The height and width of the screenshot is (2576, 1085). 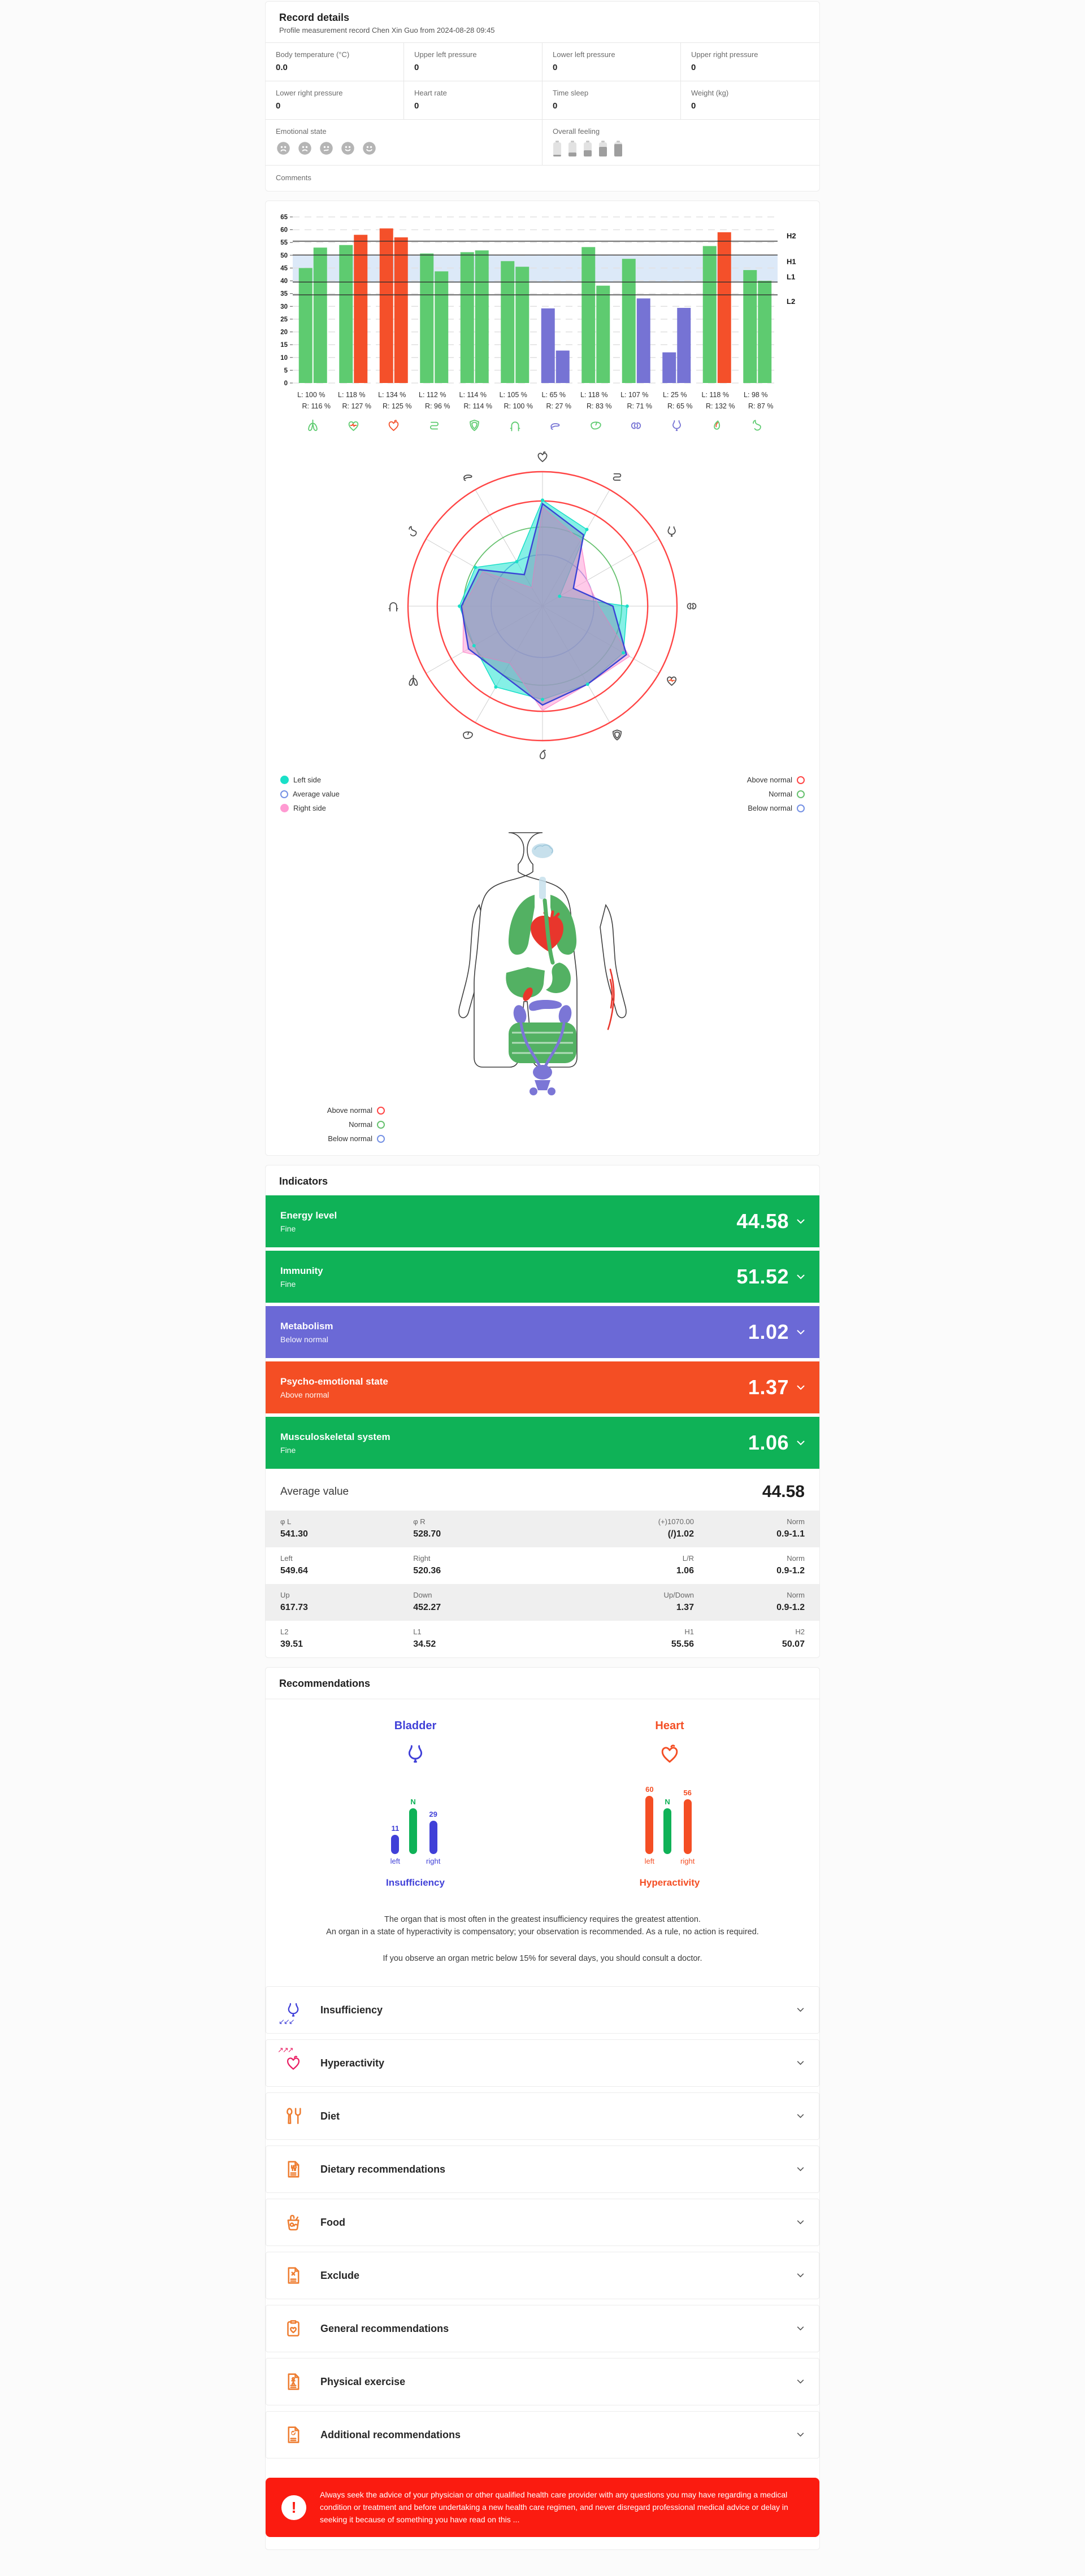 What do you see at coordinates (542, 1683) in the screenshot?
I see `recommendations-title: Recommendations` at bounding box center [542, 1683].